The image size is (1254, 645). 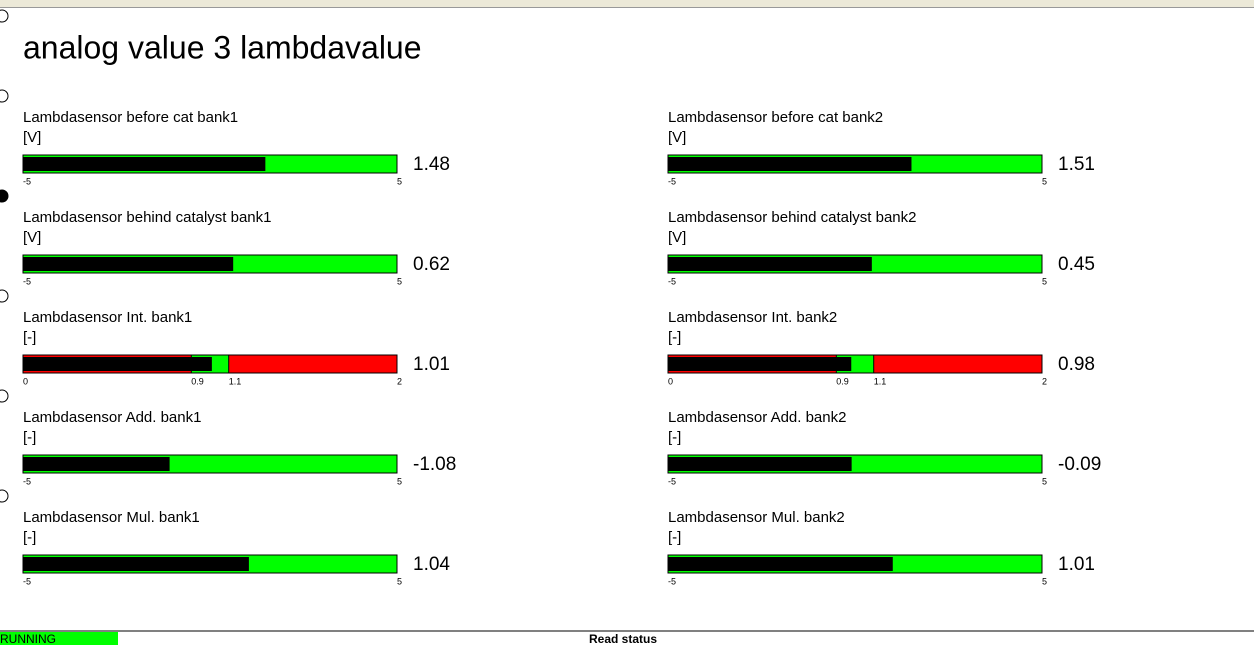 What do you see at coordinates (236, 547) in the screenshot?
I see `gauge: Lambdasensor Mul. bank1 [-] -5 5 1.04` at bounding box center [236, 547].